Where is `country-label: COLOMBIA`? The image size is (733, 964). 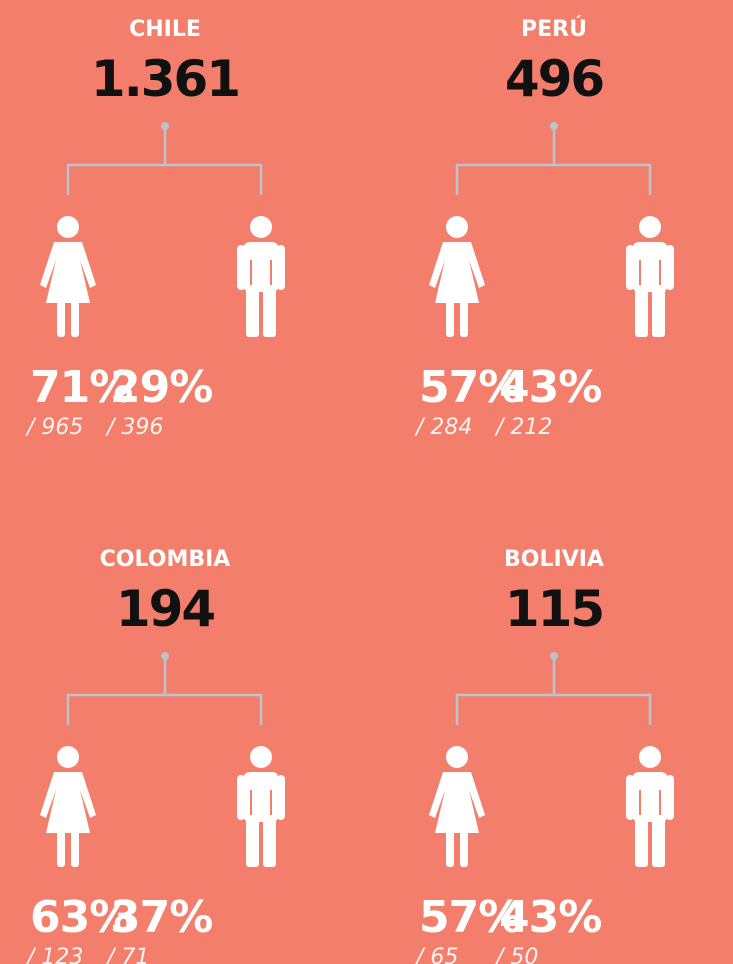 country-label: COLOMBIA is located at coordinates (165, 559).